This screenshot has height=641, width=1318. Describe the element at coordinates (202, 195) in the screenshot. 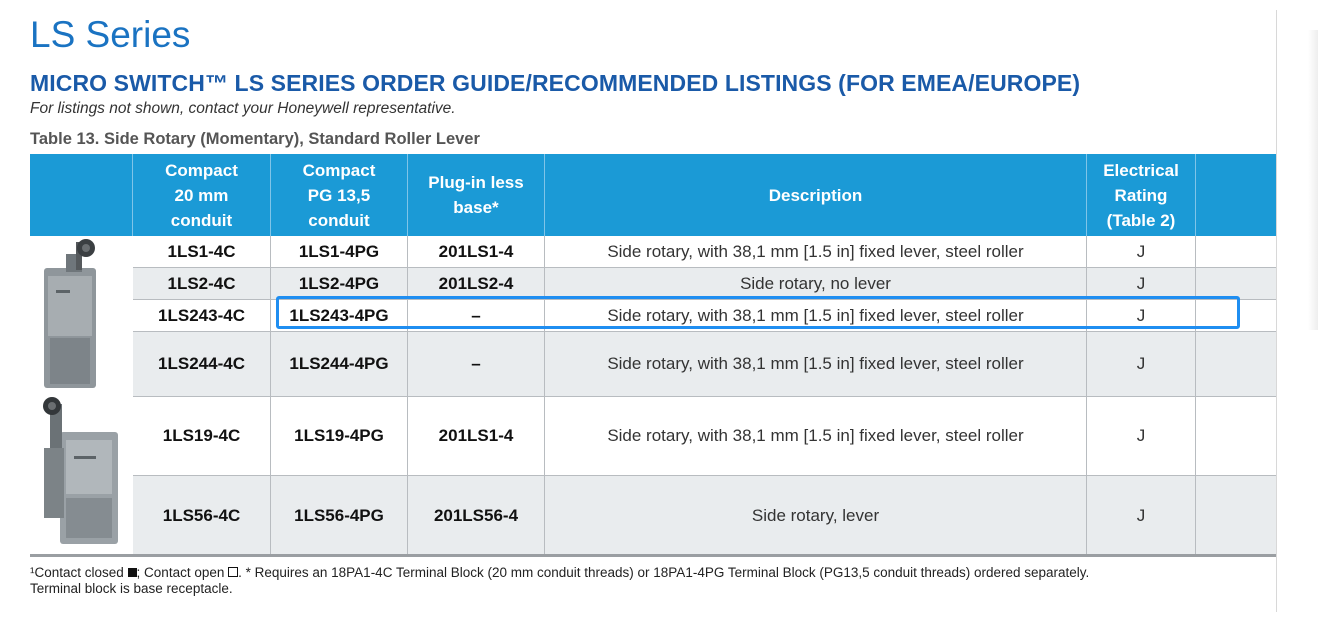

I see `header-compact-20mm: Compact 20 mm conduit` at that location.